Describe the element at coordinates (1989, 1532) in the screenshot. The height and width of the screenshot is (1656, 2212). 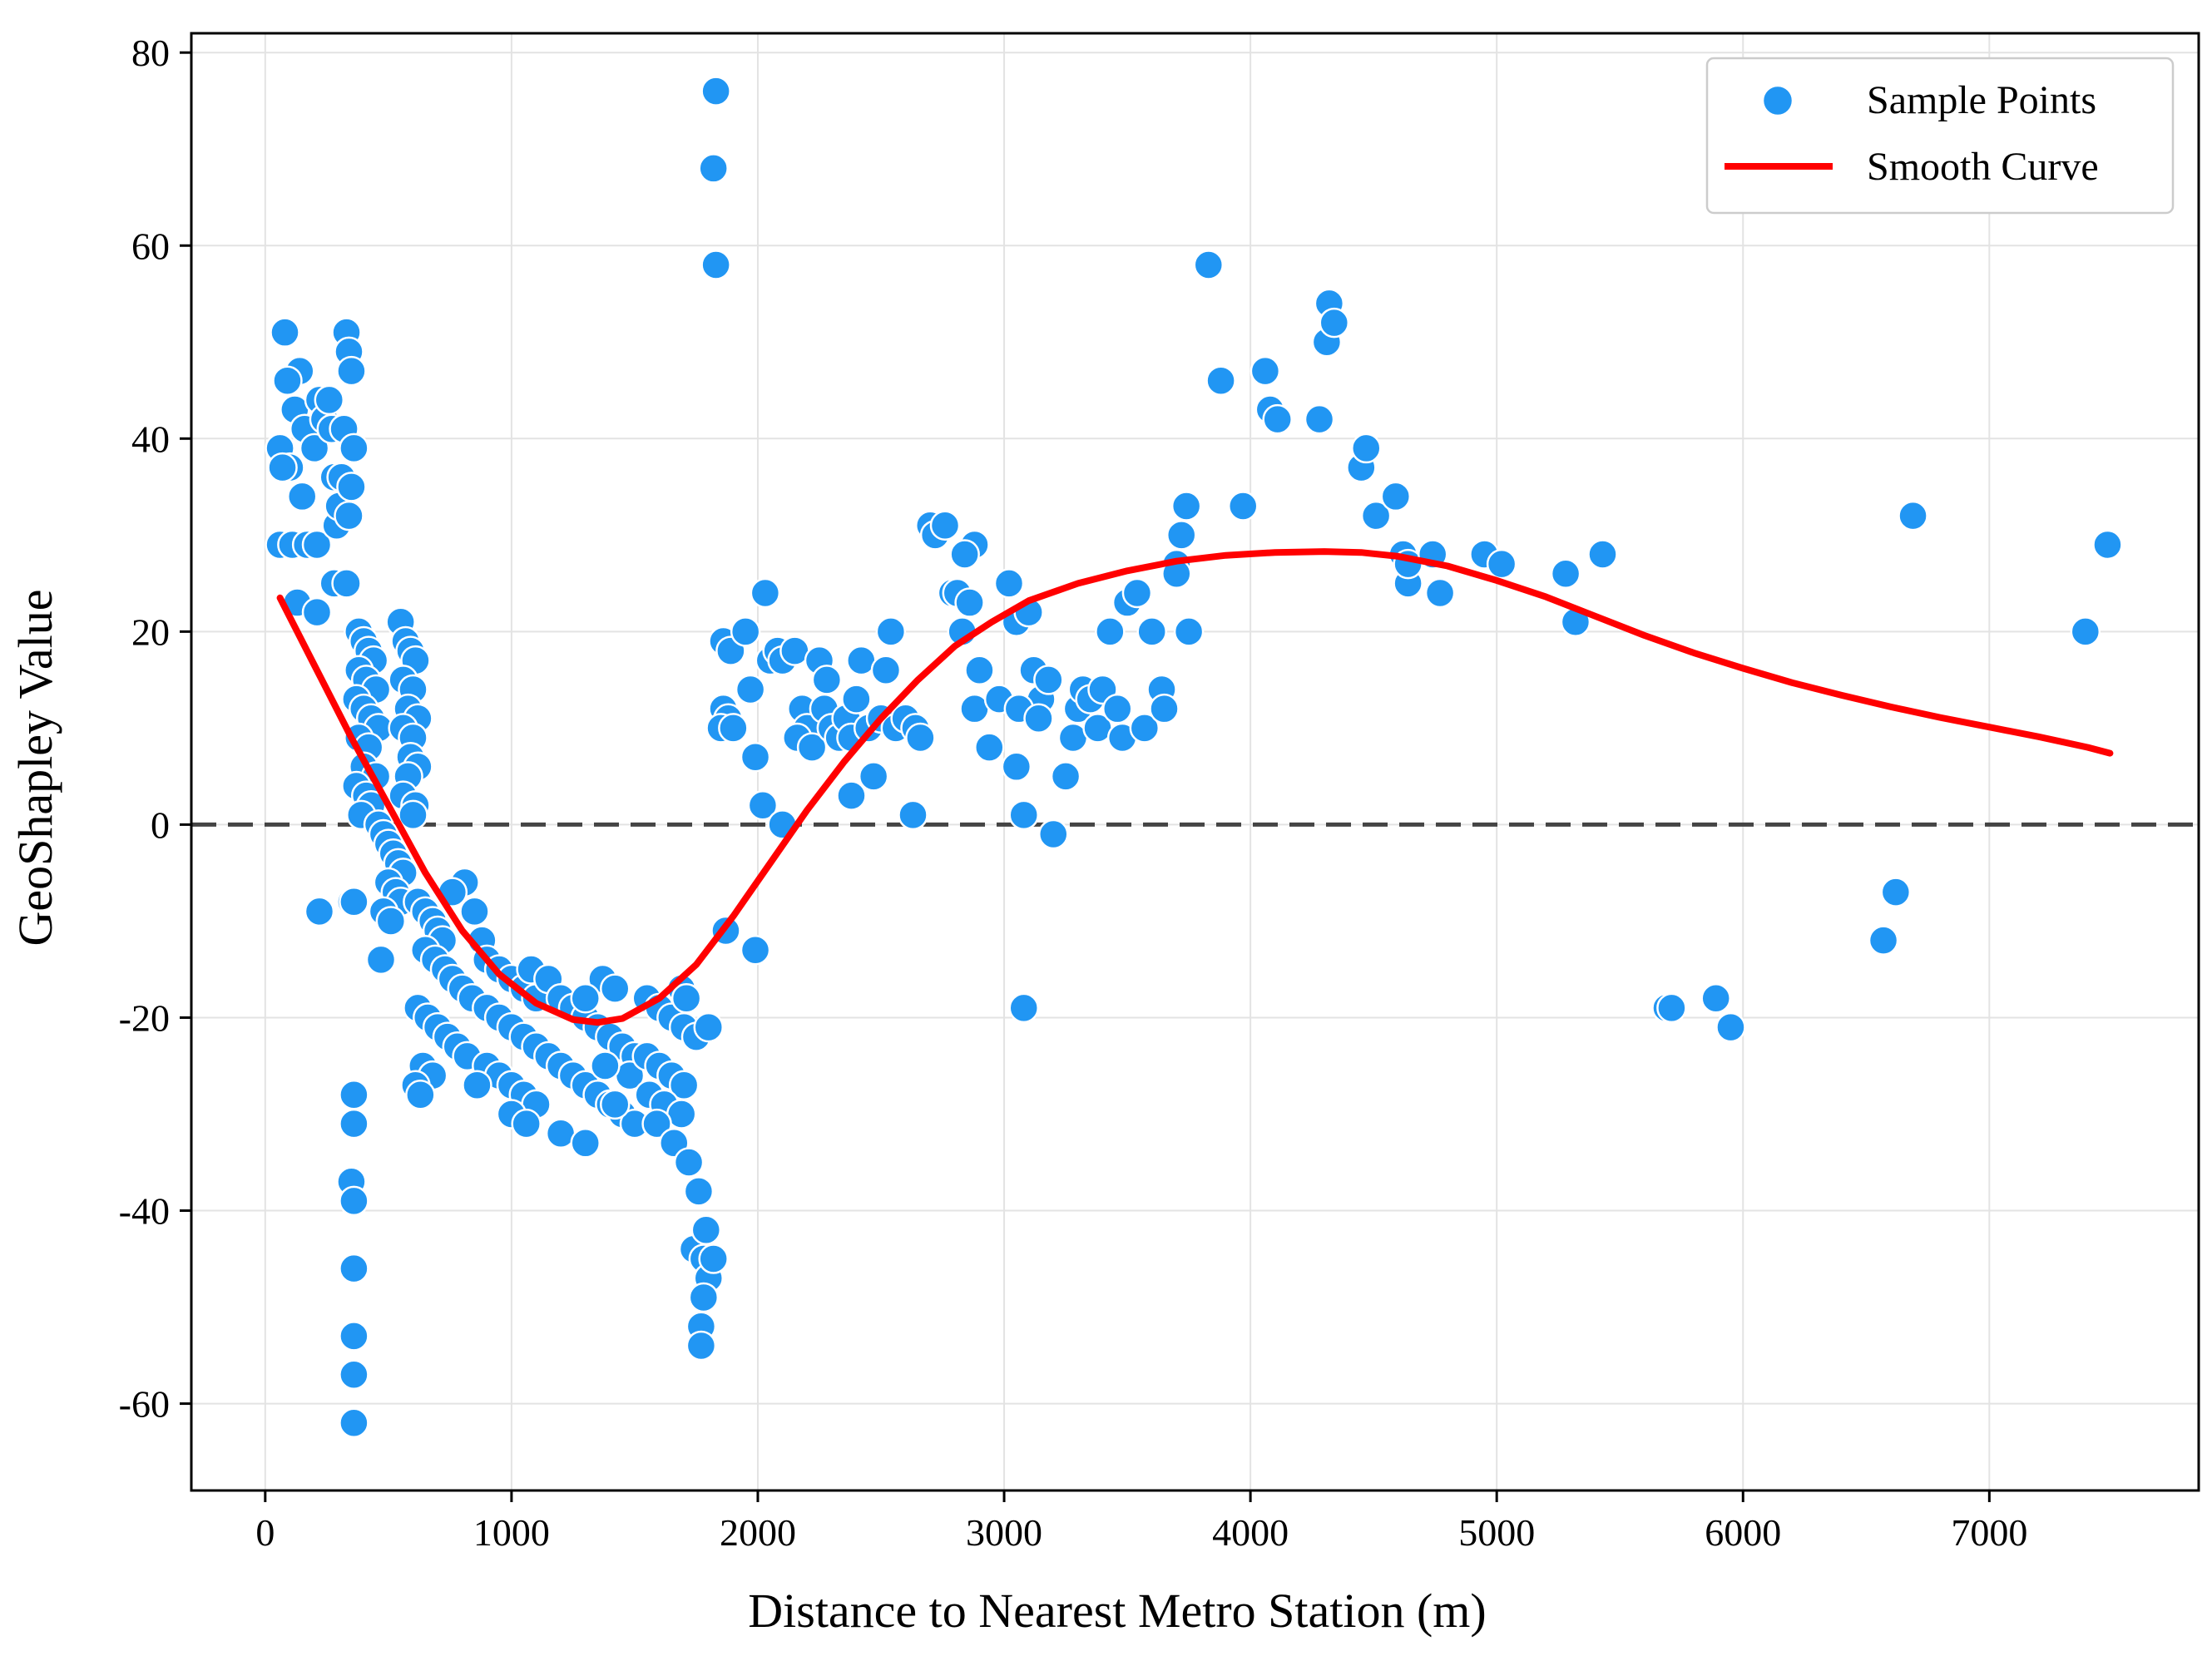
I see `x-tick-label: 7000` at that location.